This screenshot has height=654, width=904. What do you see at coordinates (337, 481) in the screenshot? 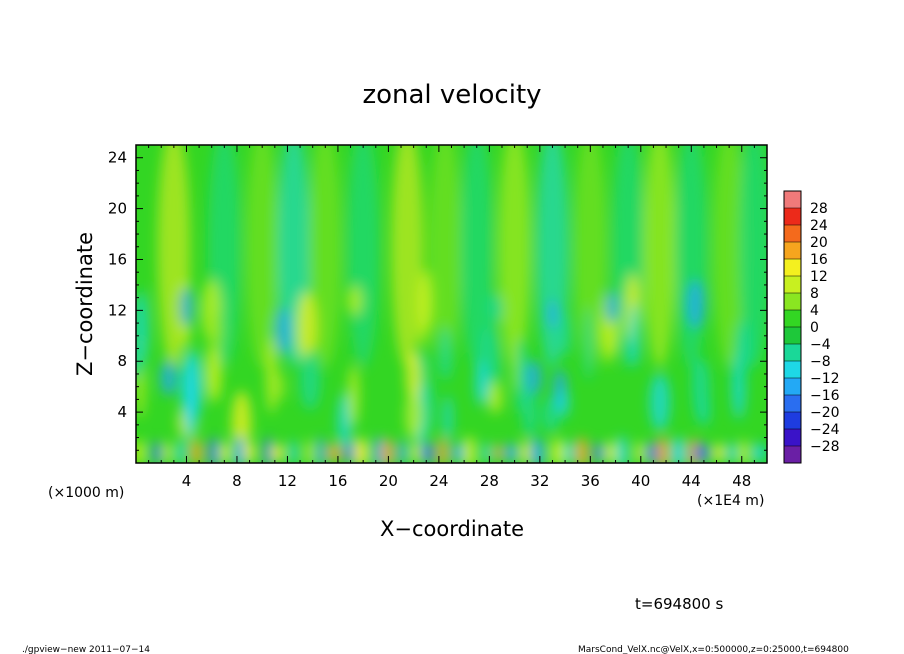
I see `x-tick-label: 16` at bounding box center [337, 481].